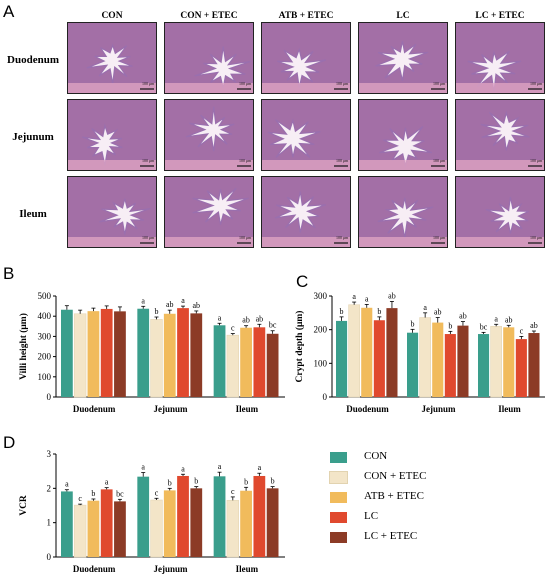  Describe the element at coordinates (196, 355) in the screenshot. I see `bar-lc-etec-jejunum` at that location.